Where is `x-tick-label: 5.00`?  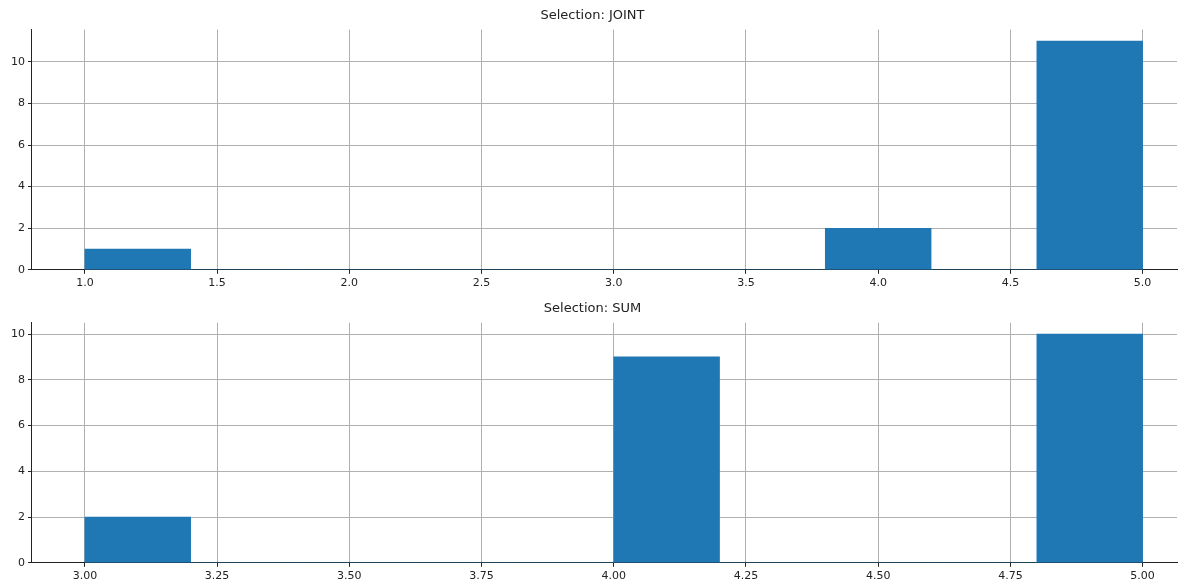 x-tick-label: 5.00 is located at coordinates (1142, 576).